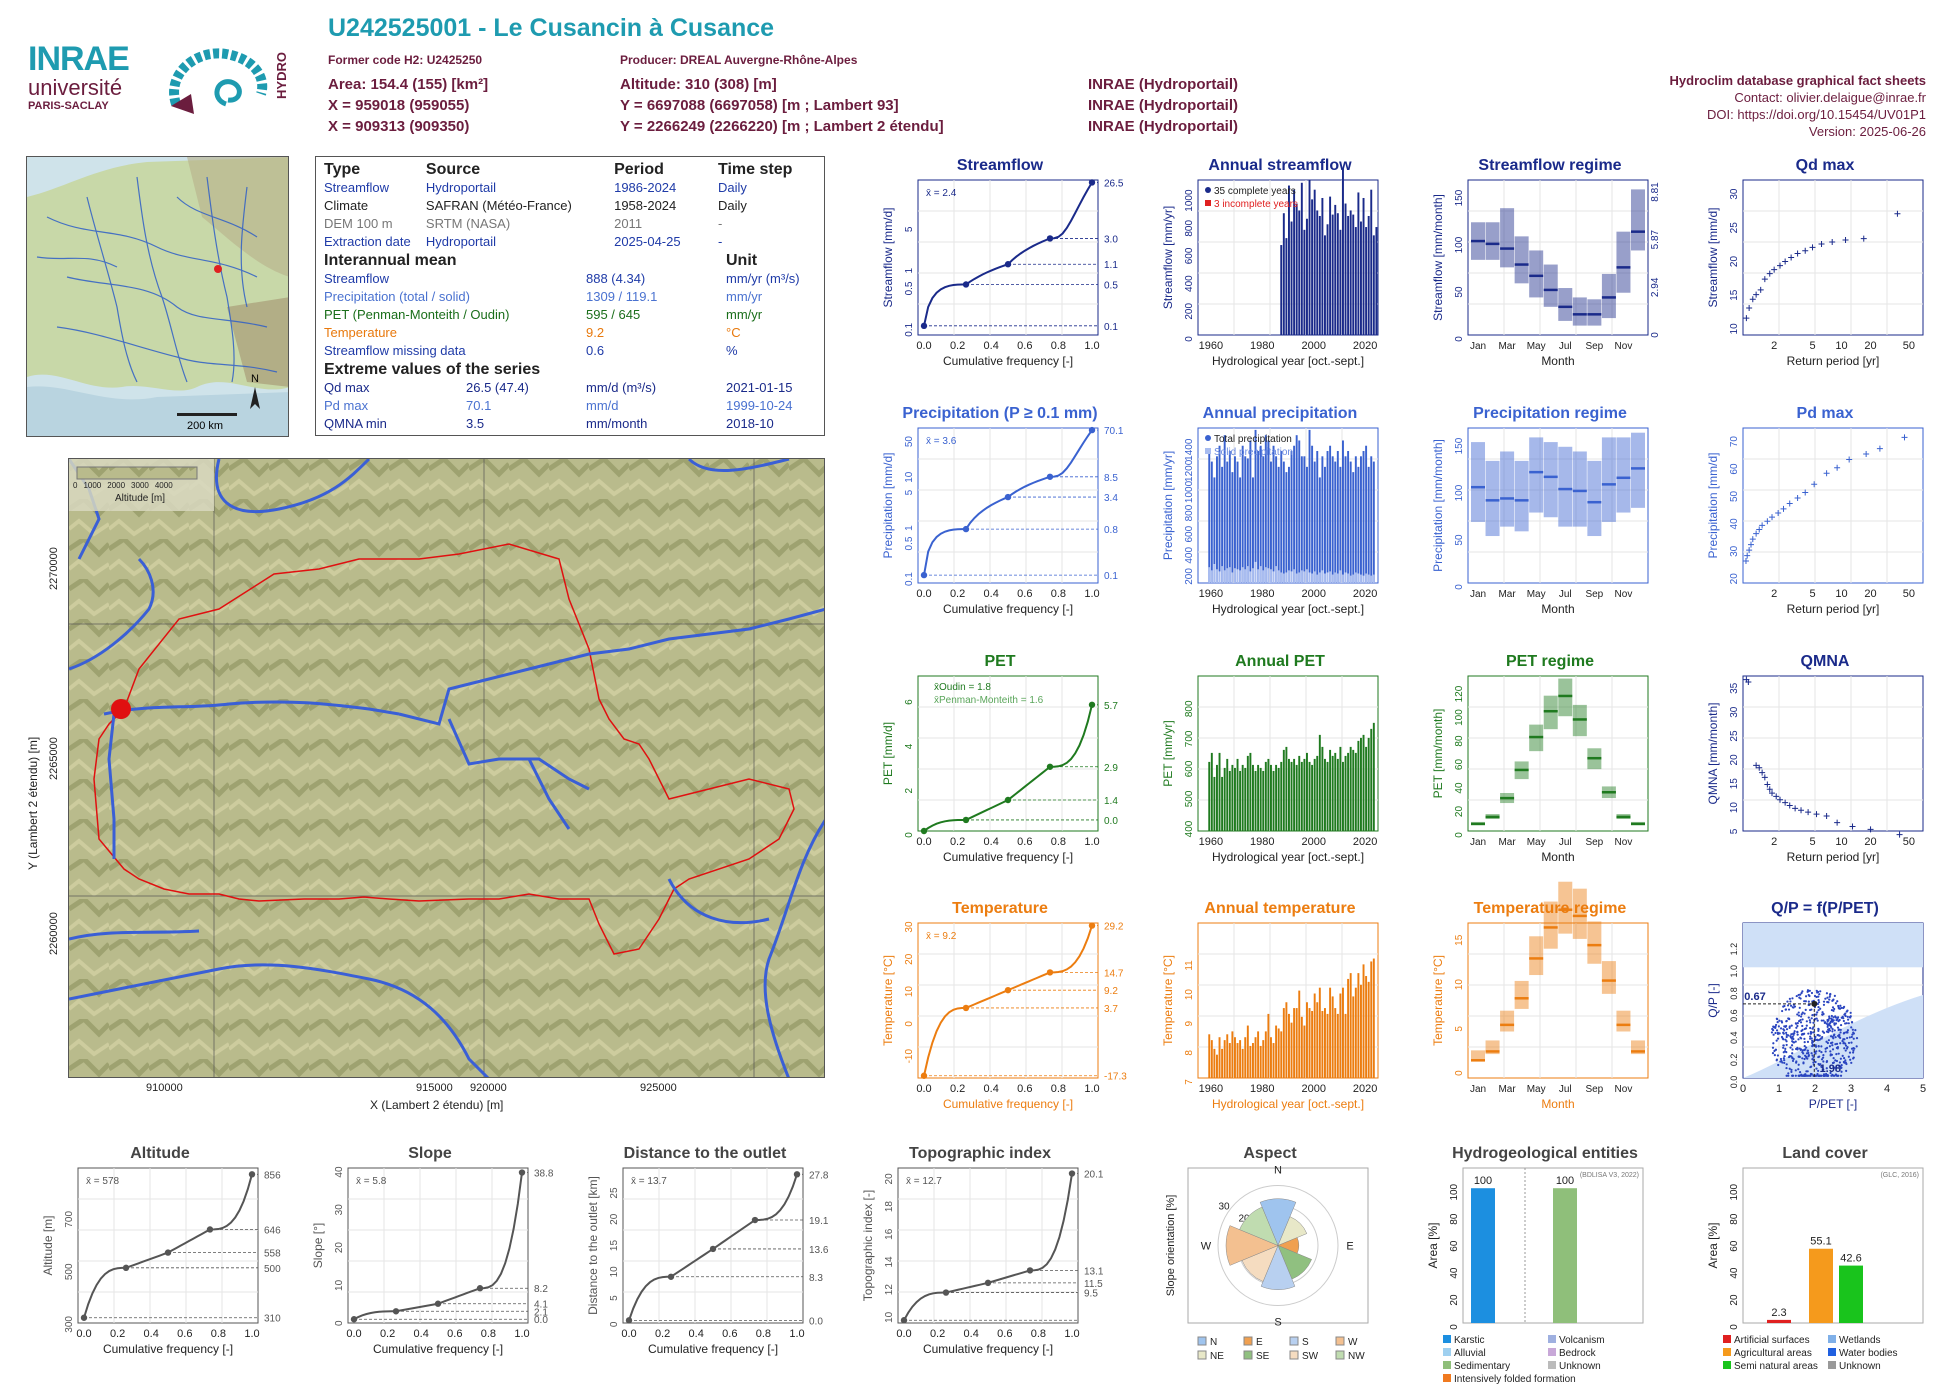 The image size is (1960, 1386). What do you see at coordinates (1189, 1053) in the screenshot?
I see `y-tick-label: 8` at bounding box center [1189, 1053].